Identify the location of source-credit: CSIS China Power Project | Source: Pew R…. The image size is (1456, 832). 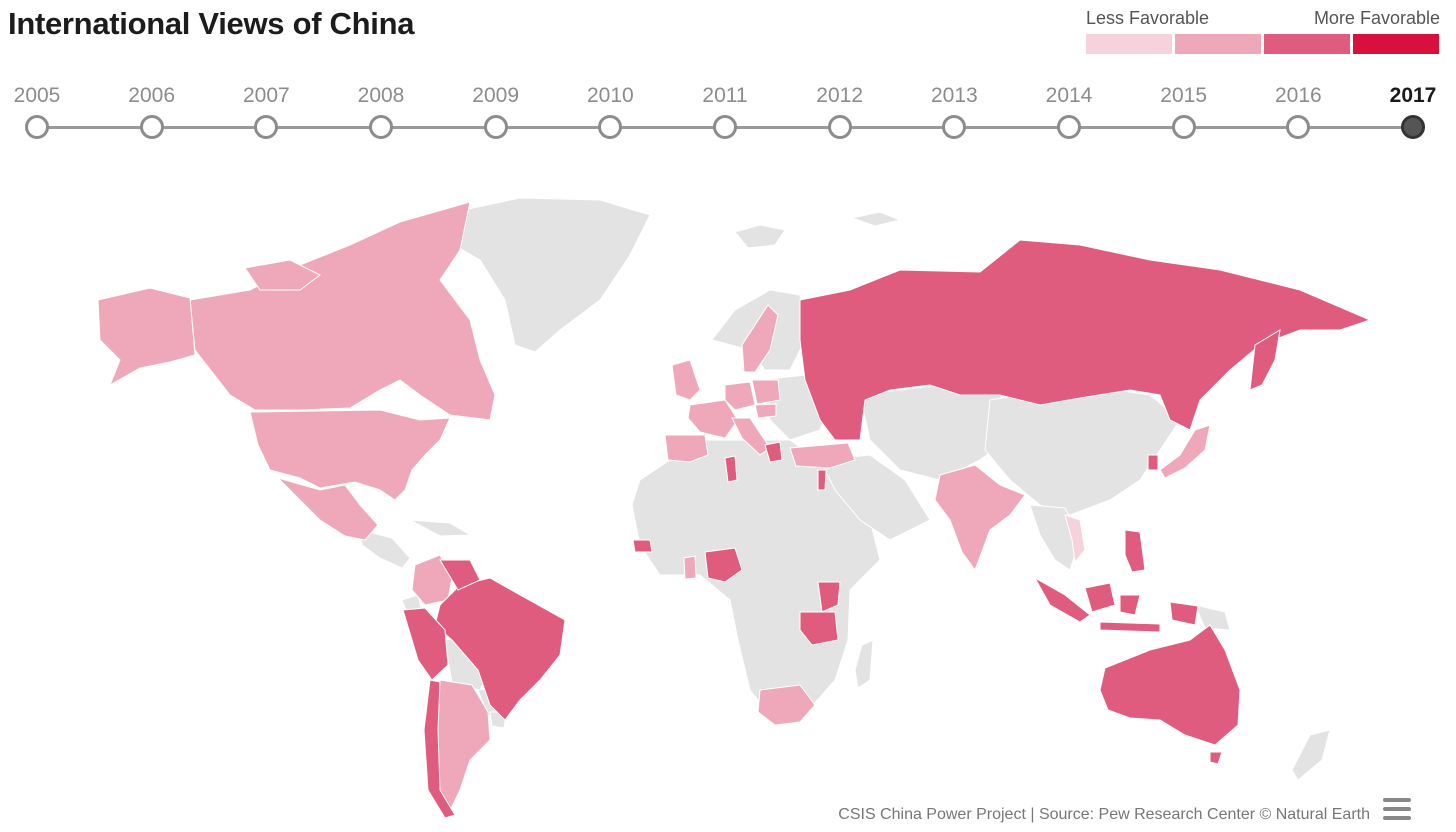
(1104, 814).